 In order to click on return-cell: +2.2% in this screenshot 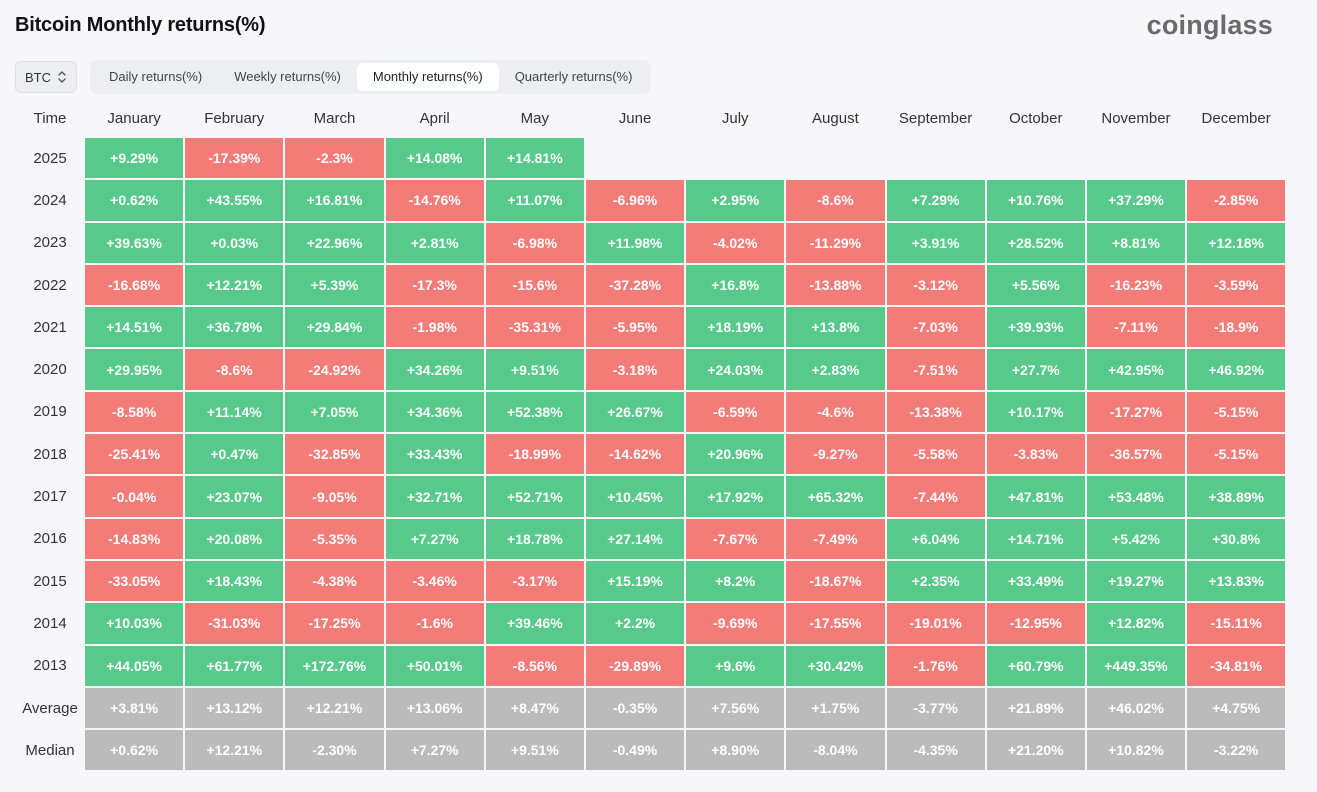, I will do `click(635, 623)`.